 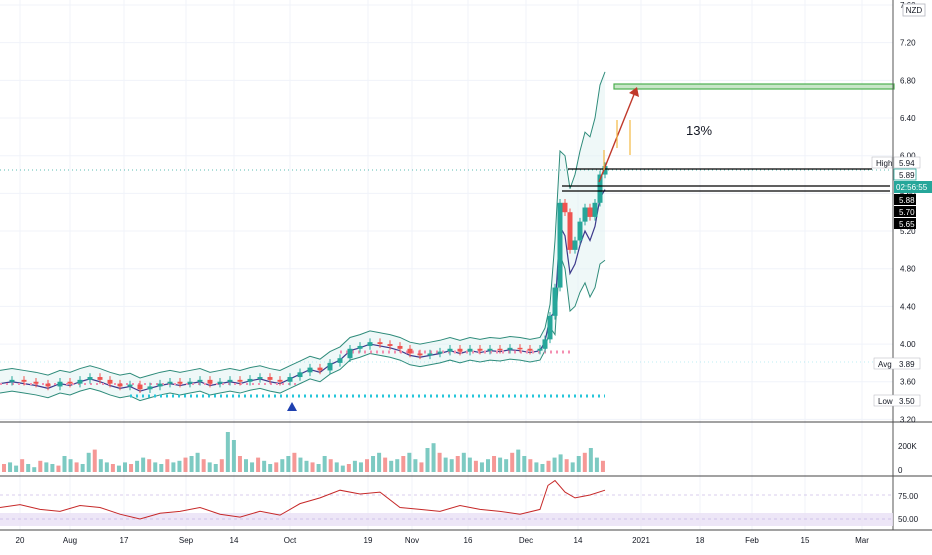 I want to click on time-tick-label: 14, so click(x=234, y=540).